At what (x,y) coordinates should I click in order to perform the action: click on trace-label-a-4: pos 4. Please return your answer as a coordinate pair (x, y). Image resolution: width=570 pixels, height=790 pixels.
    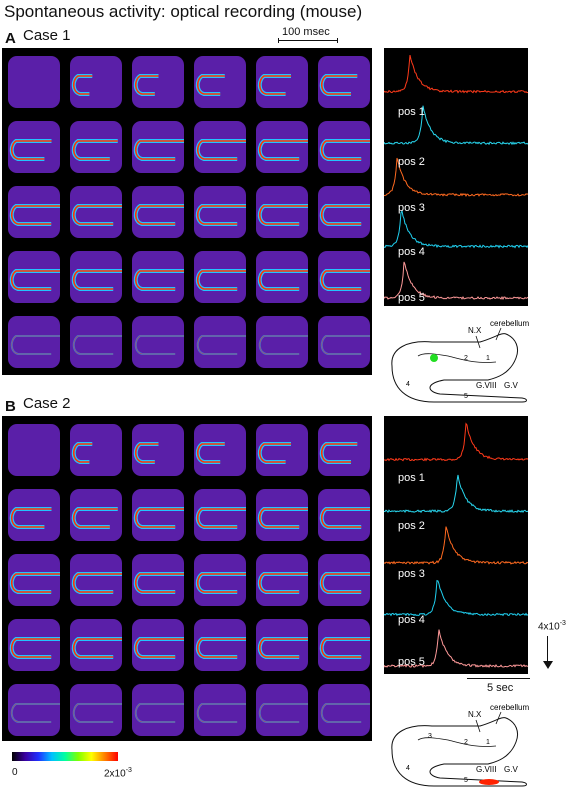
    Looking at the image, I should click on (411, 252).